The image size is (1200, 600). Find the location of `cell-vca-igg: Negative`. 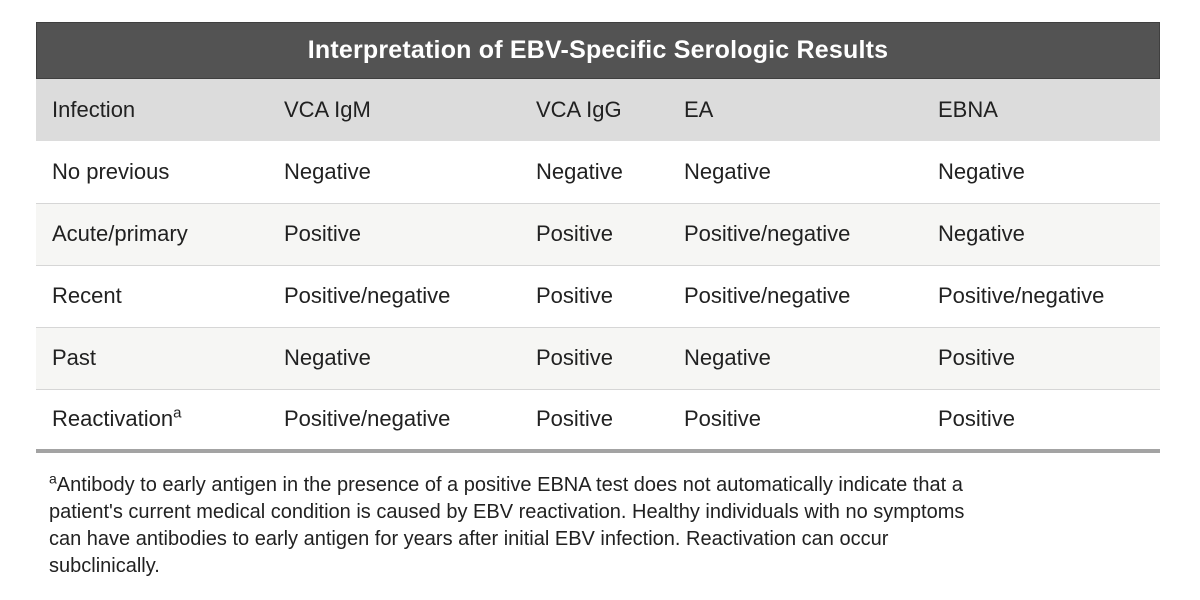

cell-vca-igg: Negative is located at coordinates (594, 172).